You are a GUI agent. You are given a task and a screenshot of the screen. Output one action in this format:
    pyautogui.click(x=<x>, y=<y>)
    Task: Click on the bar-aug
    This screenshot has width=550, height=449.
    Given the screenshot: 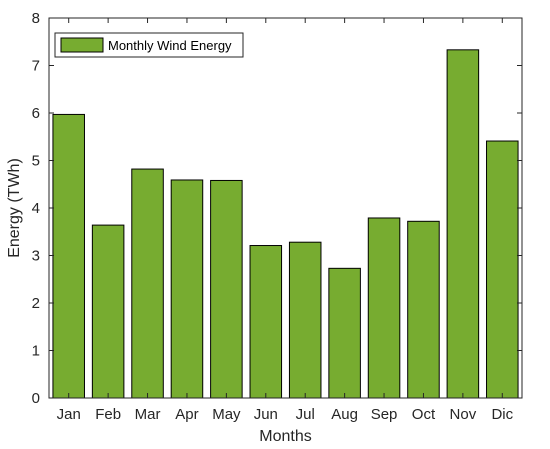 What is the action you would take?
    pyautogui.click(x=344, y=333)
    